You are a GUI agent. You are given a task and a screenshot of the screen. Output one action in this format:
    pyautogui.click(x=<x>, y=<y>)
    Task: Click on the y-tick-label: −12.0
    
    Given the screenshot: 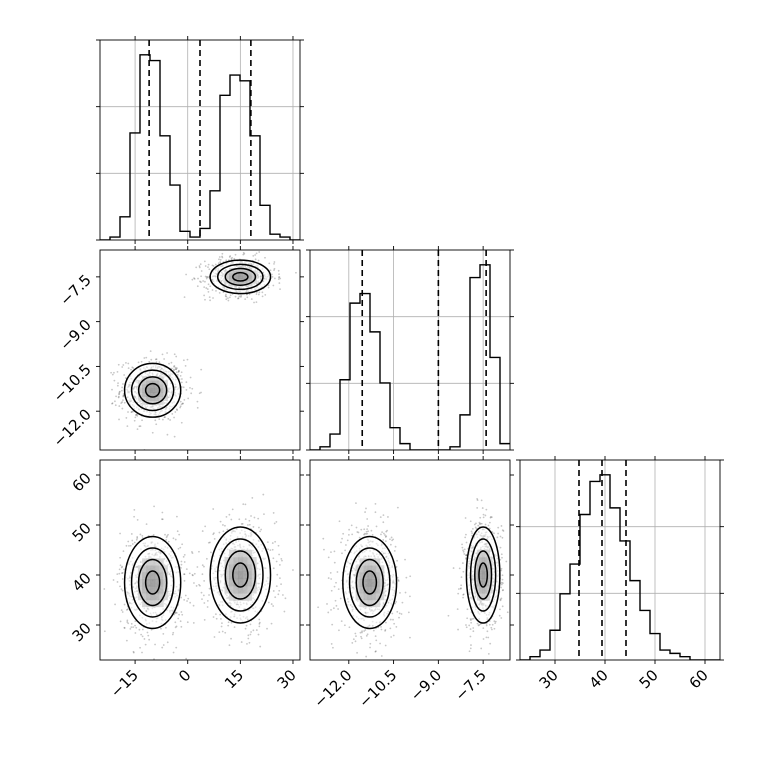 What is the action you would take?
    pyautogui.click(x=72, y=427)
    